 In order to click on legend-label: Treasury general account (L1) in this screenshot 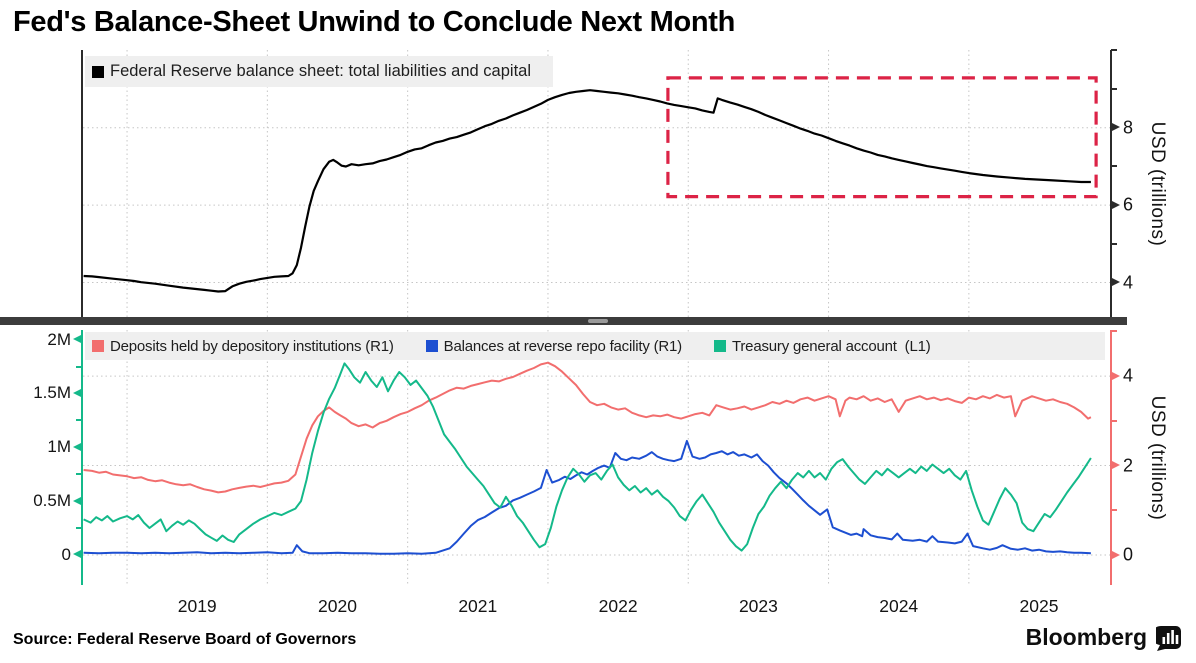, I will do `click(831, 346)`.